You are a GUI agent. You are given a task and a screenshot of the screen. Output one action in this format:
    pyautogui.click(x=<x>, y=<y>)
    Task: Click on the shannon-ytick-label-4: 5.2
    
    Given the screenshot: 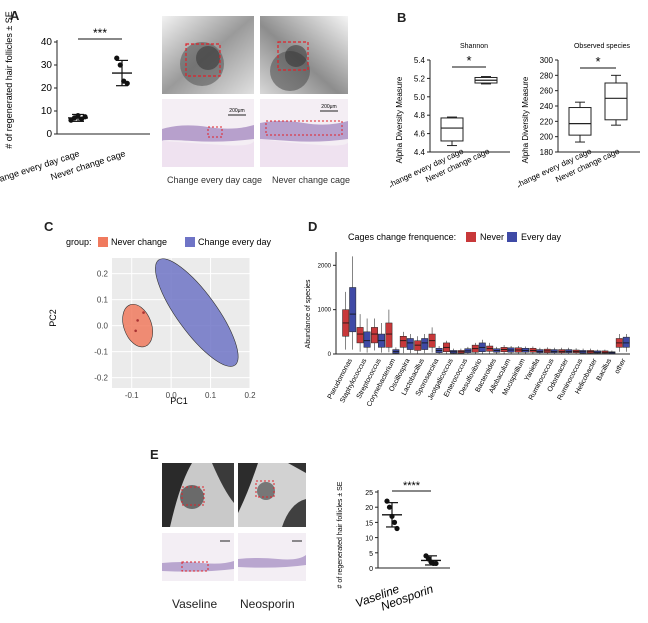 What is the action you would take?
    pyautogui.click(x=420, y=78)
    